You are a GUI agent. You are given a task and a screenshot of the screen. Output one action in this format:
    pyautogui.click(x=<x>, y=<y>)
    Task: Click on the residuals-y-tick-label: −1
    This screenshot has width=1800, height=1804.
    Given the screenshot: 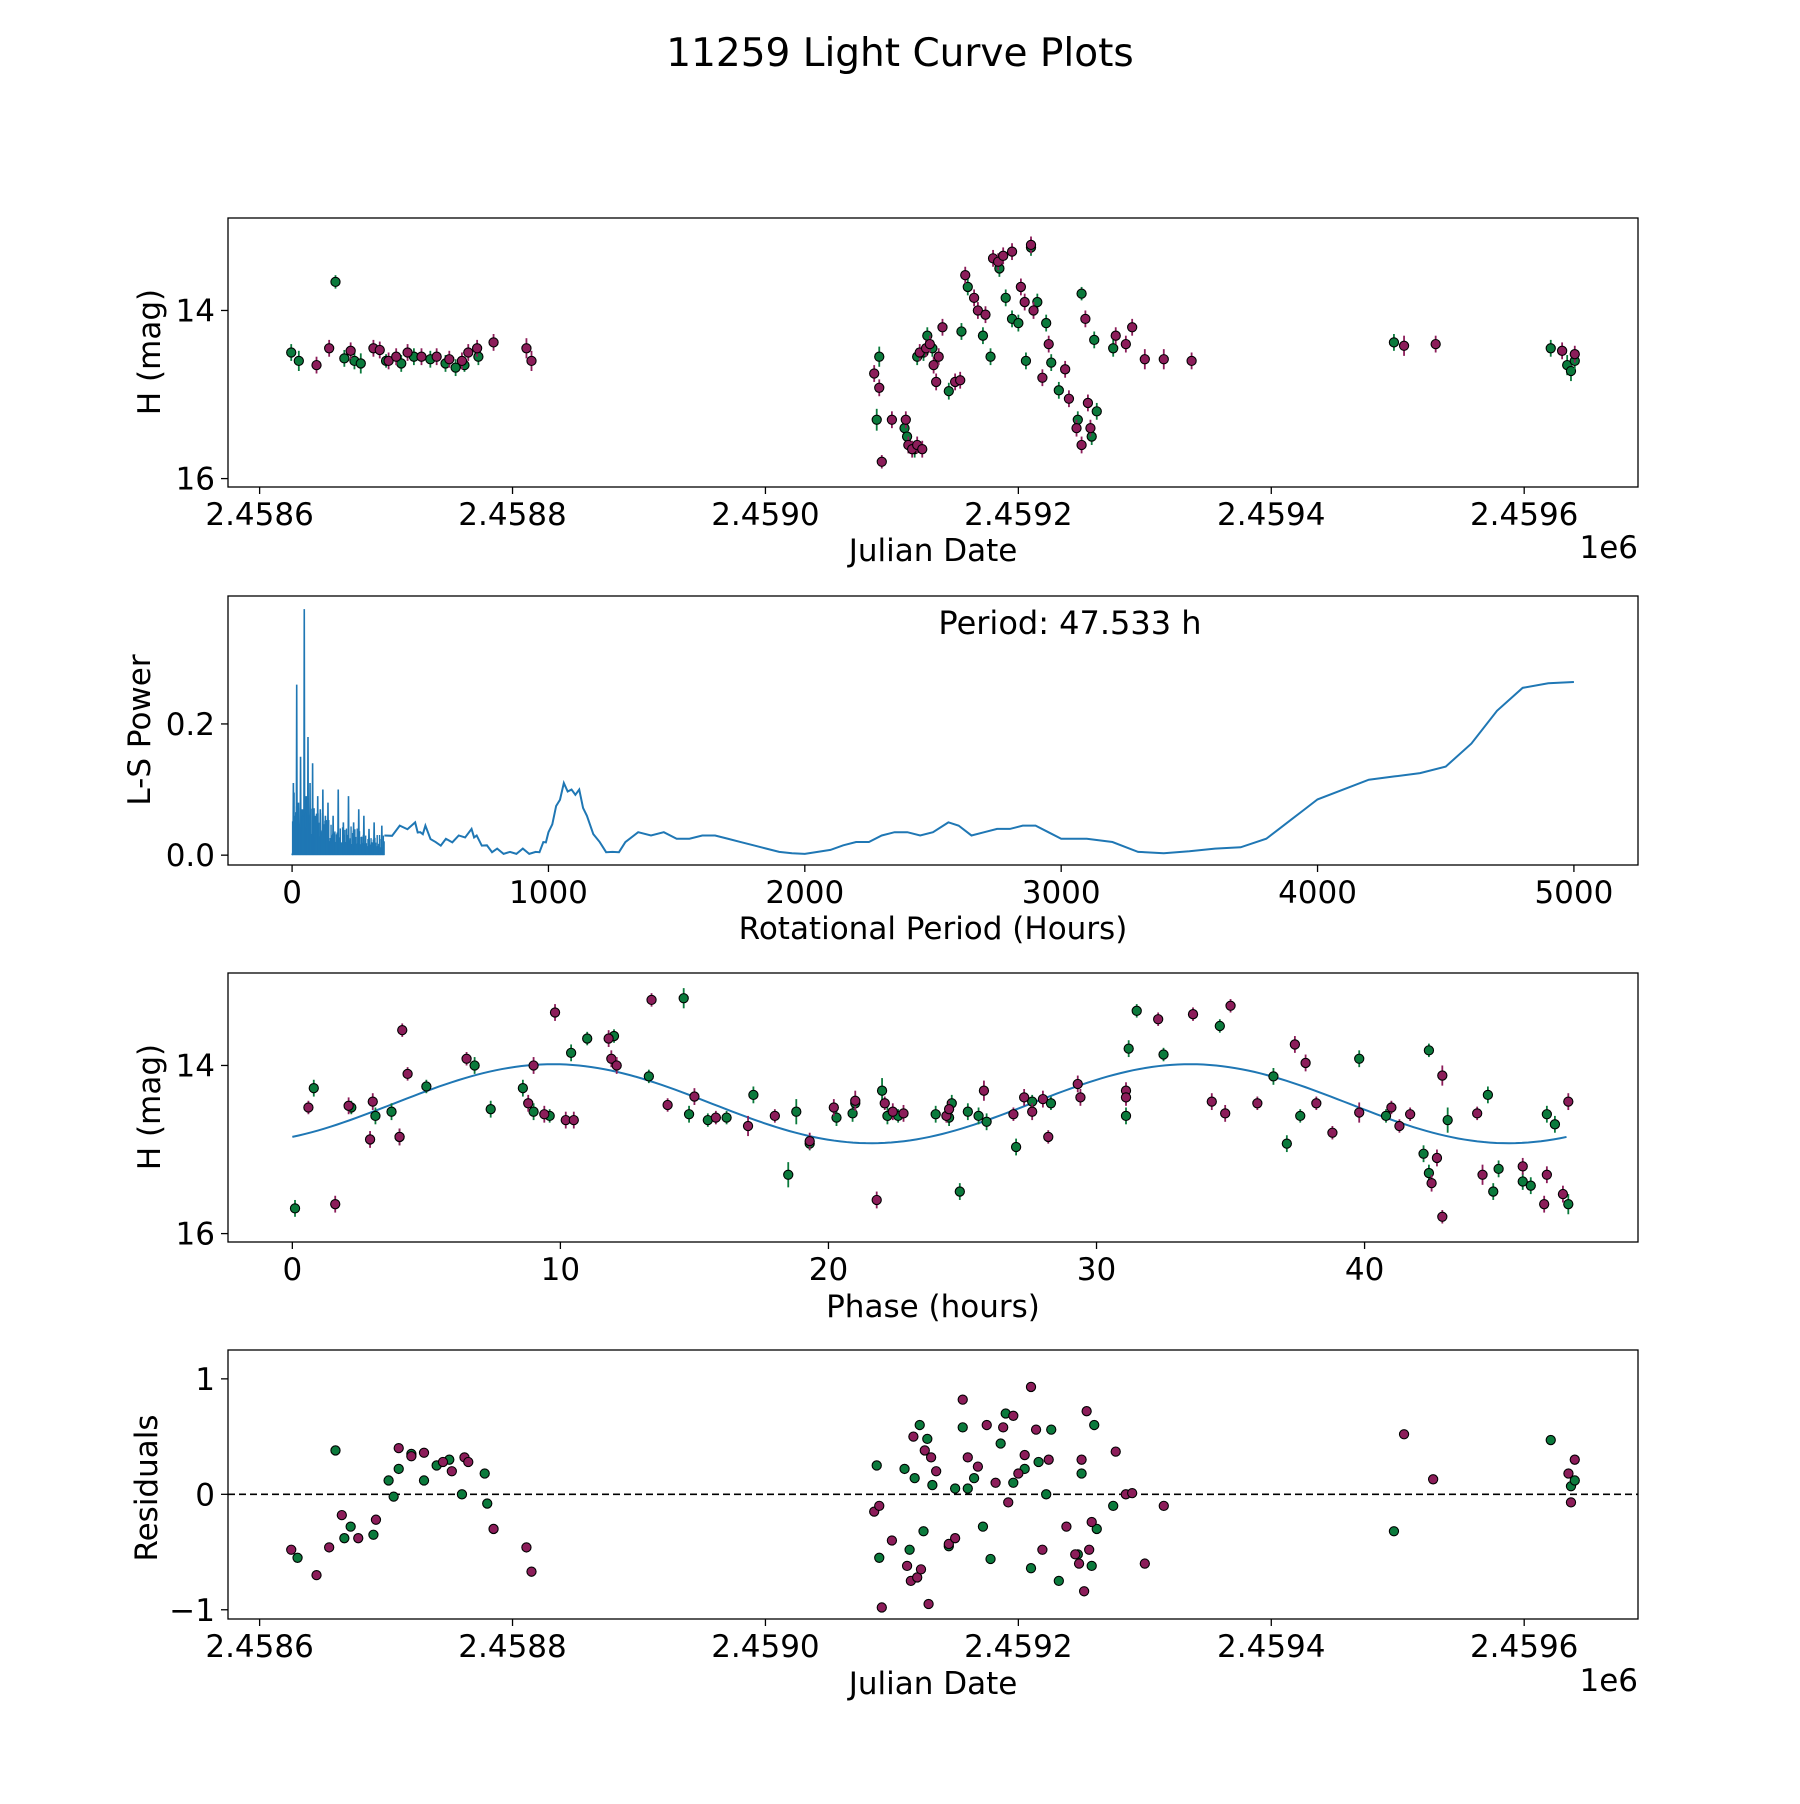 What is the action you would take?
    pyautogui.click(x=192, y=1611)
    